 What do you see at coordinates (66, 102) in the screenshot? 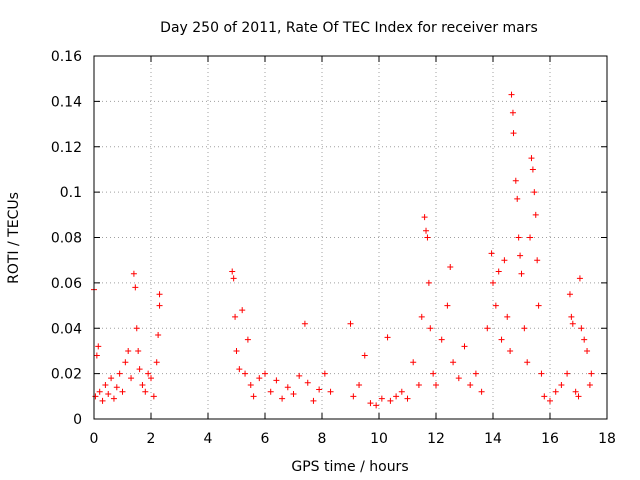
I see `y-tick-label: 0.14` at bounding box center [66, 102].